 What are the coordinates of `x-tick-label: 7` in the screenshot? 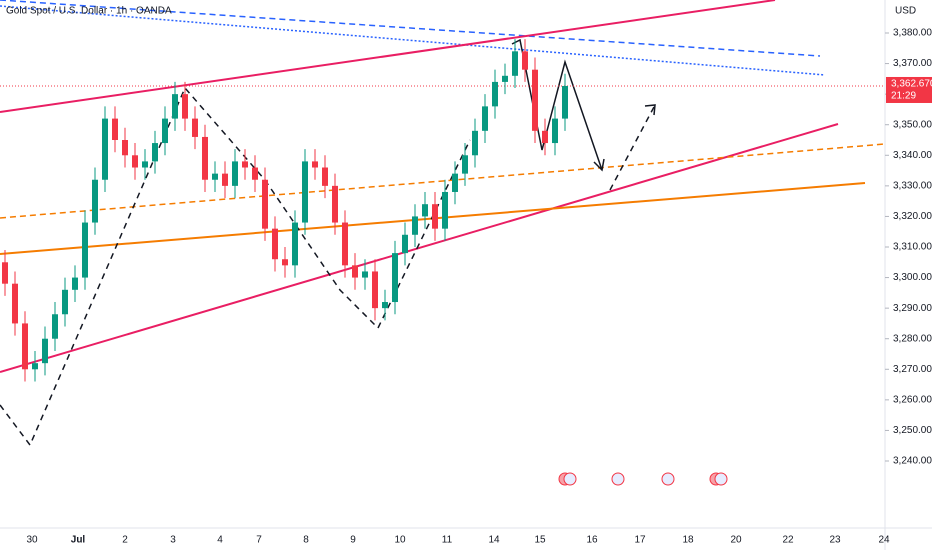 It's located at (259, 540).